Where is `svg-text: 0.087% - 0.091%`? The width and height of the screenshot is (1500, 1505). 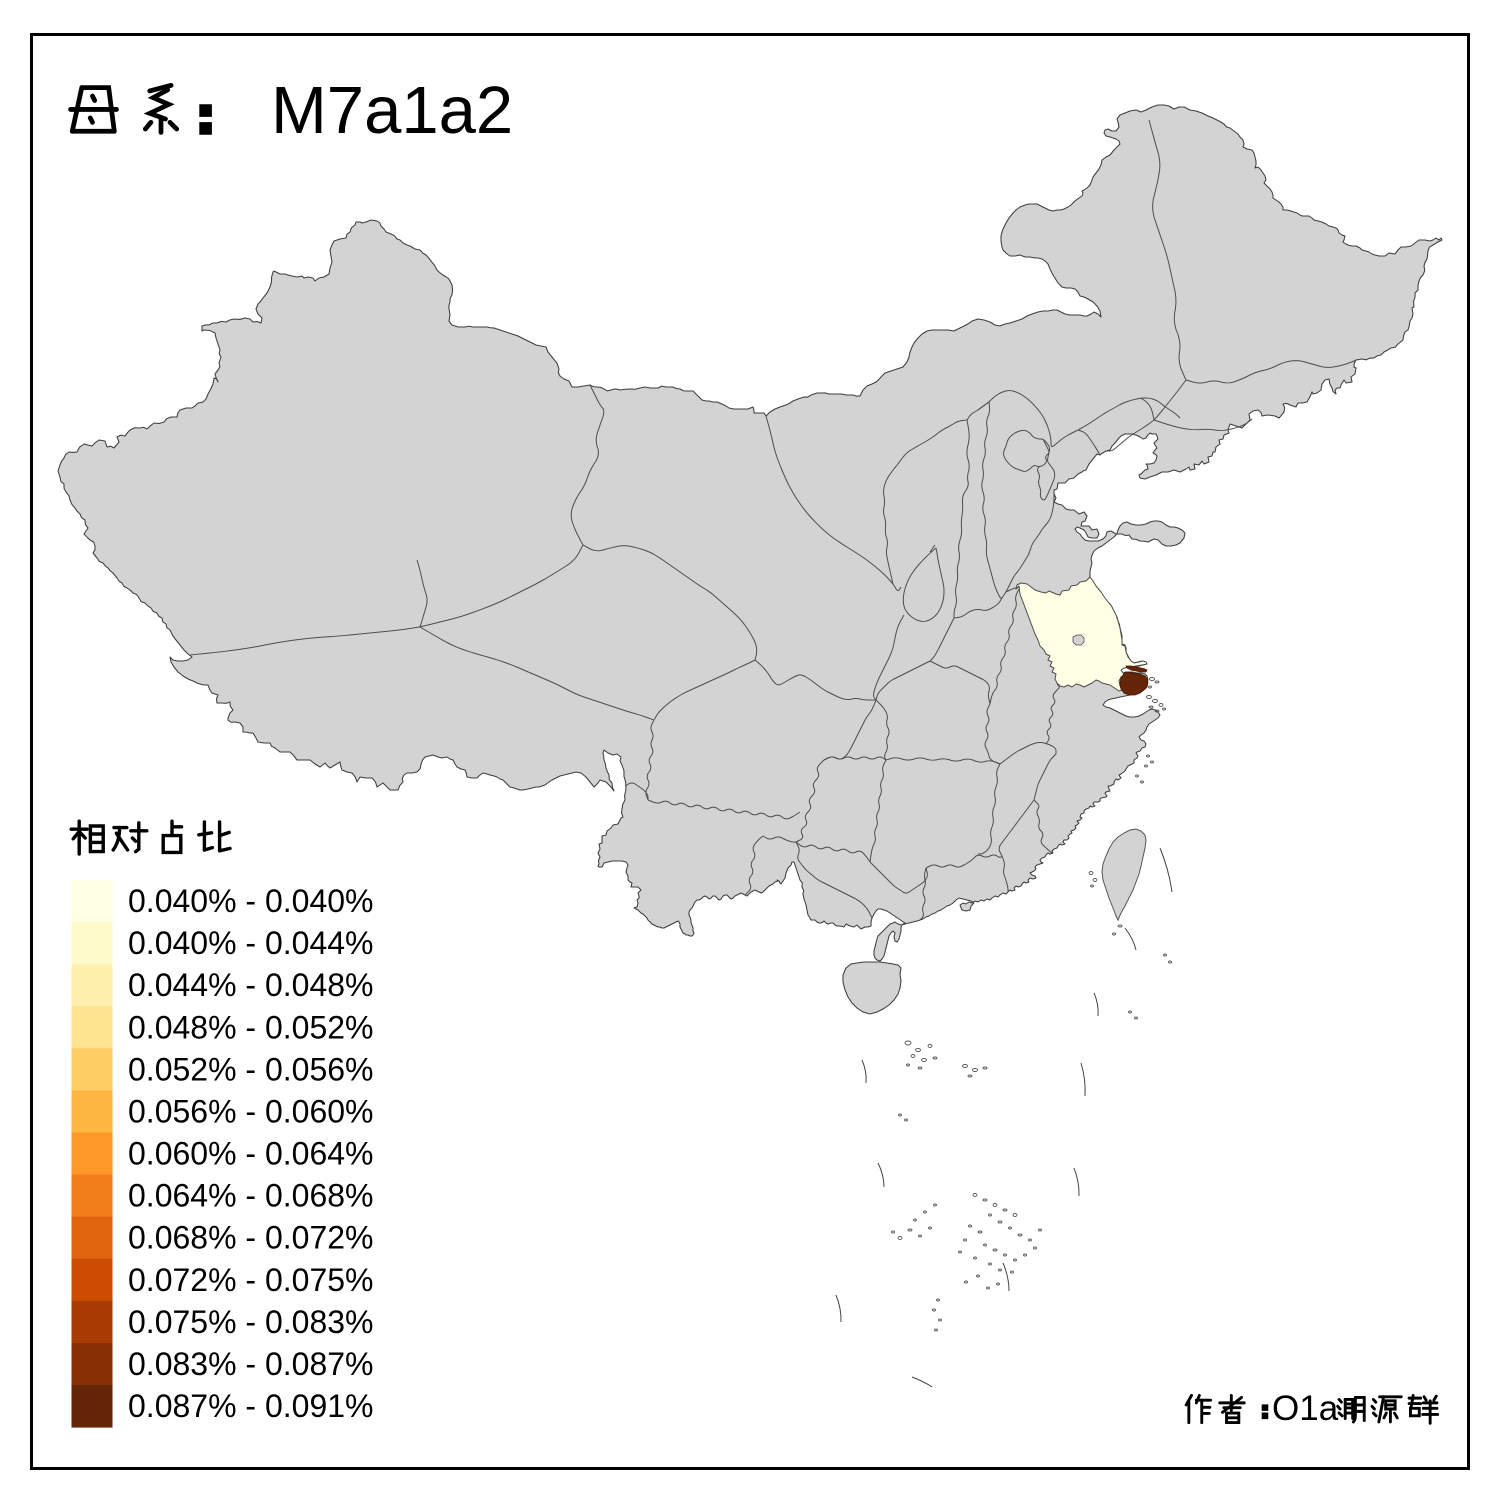
svg-text: 0.087% - 0.091% is located at coordinates (251, 1406).